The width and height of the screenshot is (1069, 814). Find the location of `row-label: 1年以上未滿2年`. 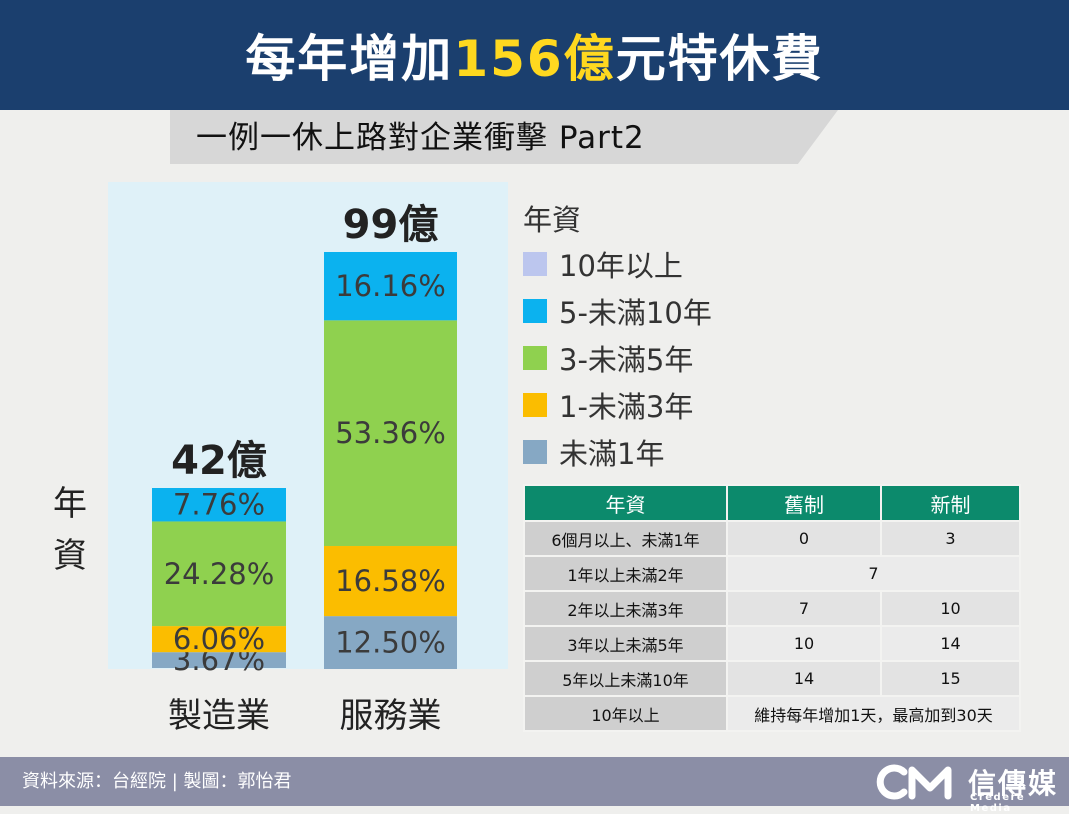

row-label: 1年以上未滿2年 is located at coordinates (625, 573).